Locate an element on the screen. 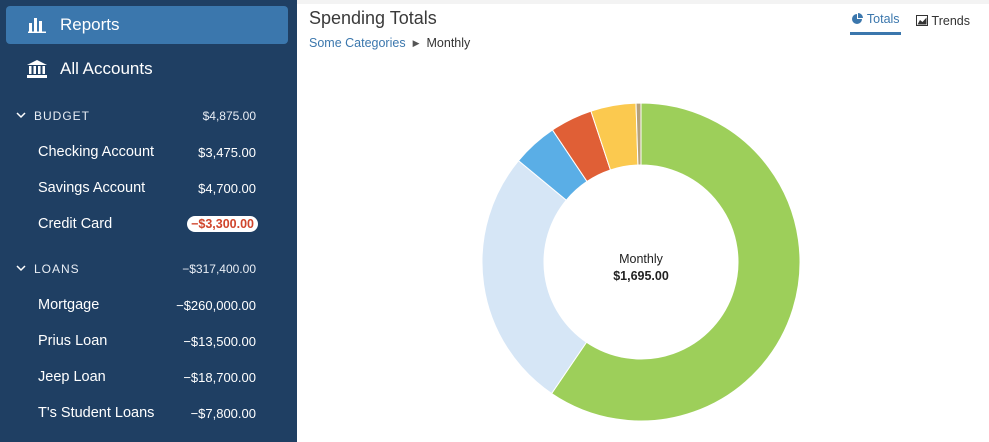  bar-chart-icon is located at coordinates (37, 25).